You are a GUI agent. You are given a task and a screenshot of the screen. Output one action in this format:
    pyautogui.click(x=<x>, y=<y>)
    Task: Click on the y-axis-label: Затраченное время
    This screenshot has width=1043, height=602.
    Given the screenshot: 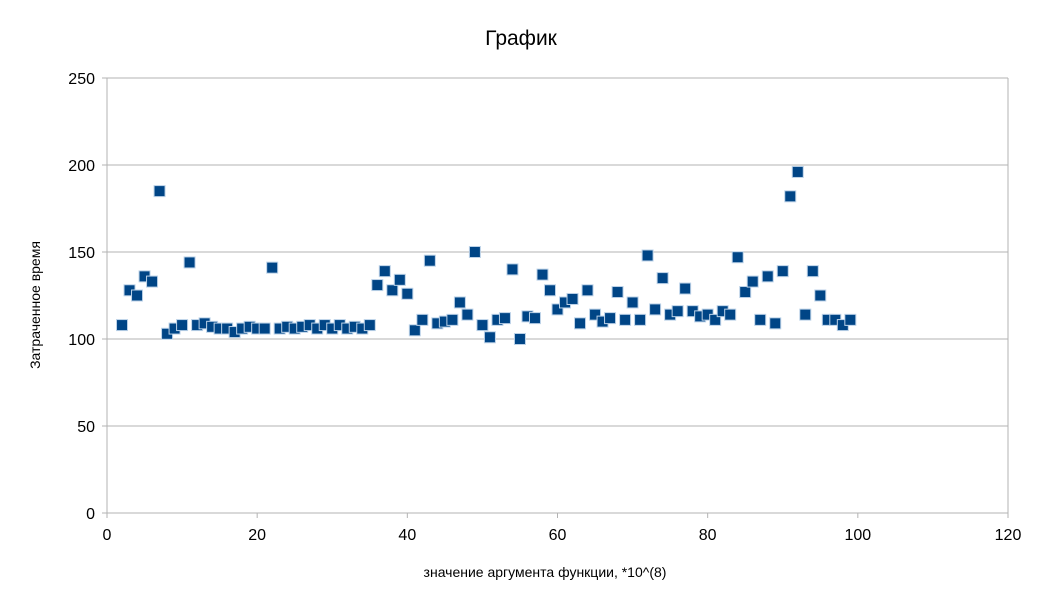 What is the action you would take?
    pyautogui.click(x=35, y=305)
    